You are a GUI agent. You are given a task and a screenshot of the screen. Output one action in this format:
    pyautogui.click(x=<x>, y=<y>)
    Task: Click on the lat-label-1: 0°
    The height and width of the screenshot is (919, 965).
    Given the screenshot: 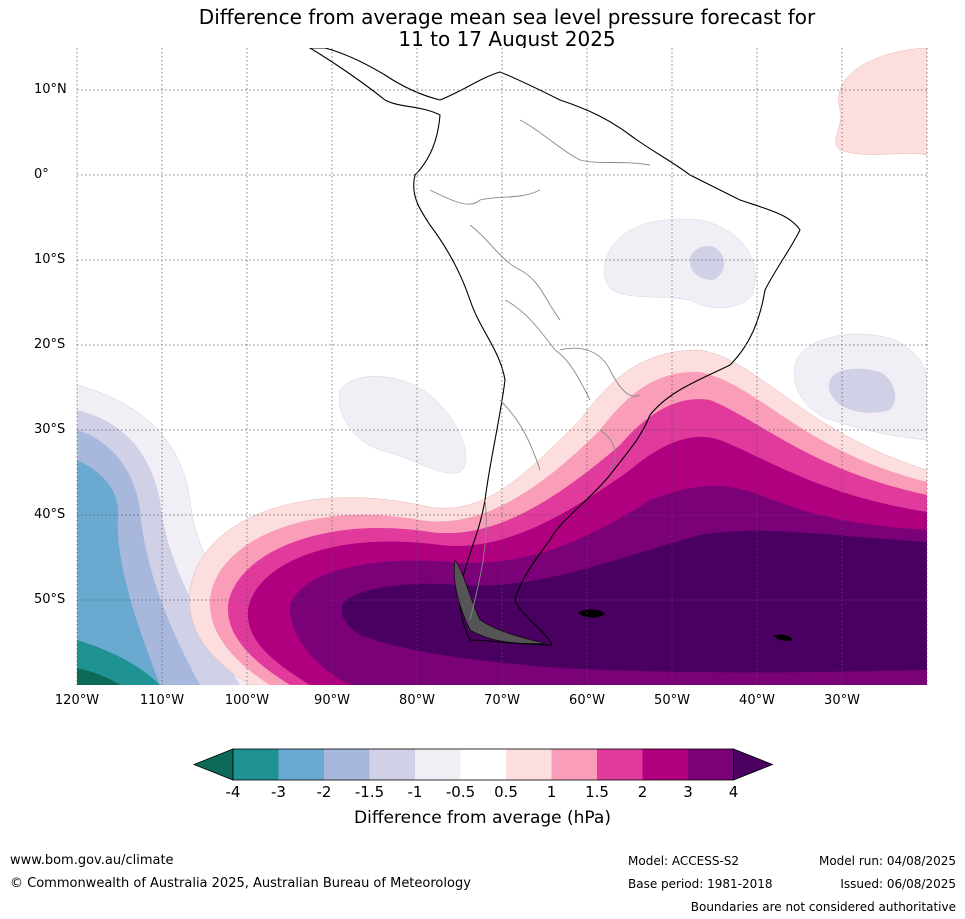 What is the action you would take?
    pyautogui.click(x=41, y=174)
    